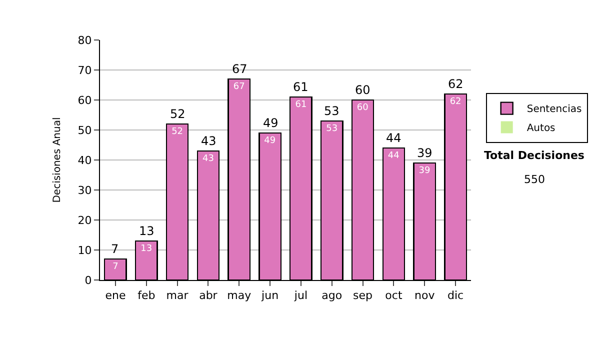  I want to click on total-label: 7, so click(115, 249).